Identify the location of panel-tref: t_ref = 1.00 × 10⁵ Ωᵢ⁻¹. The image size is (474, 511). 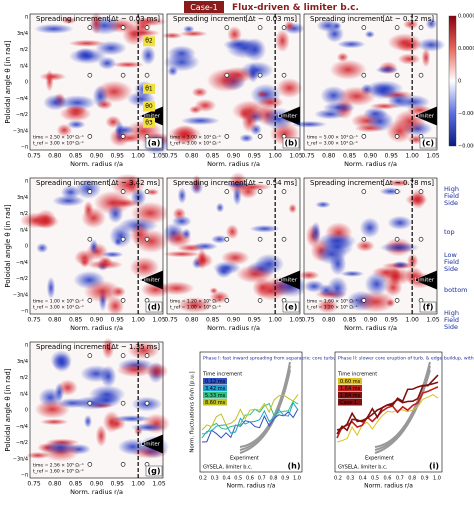
(195, 308).